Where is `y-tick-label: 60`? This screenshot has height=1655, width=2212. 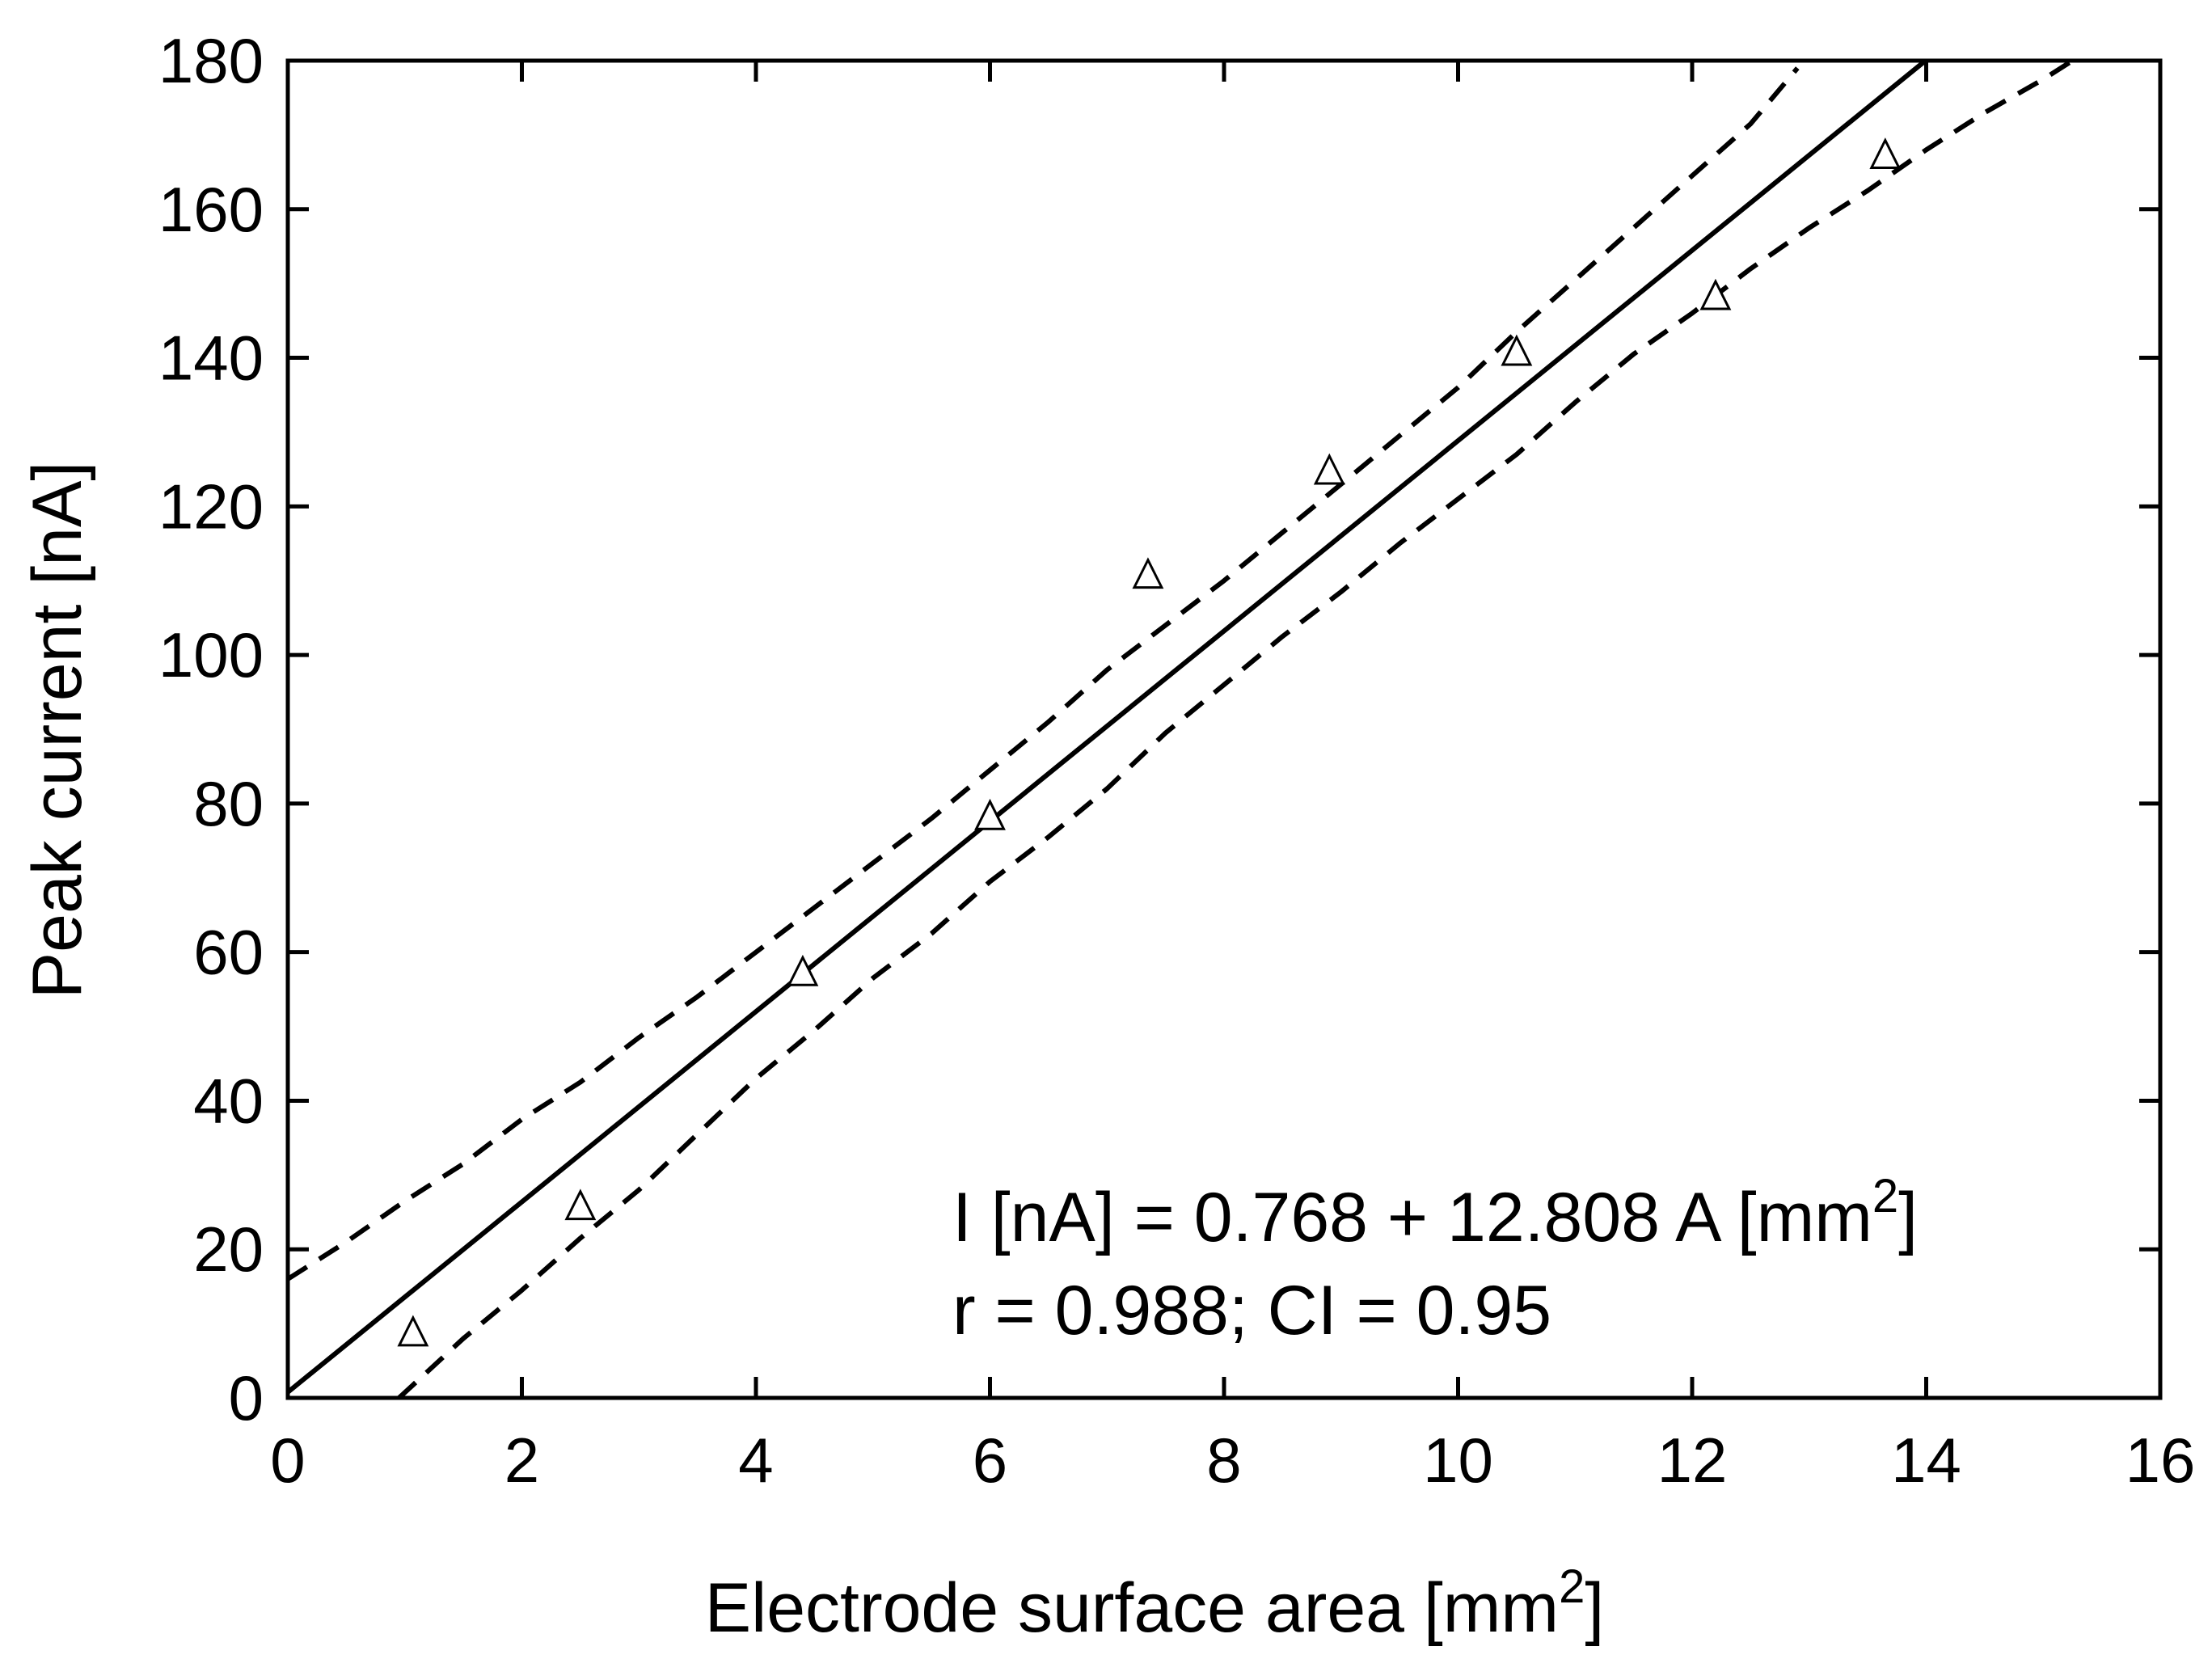
y-tick-label: 60 is located at coordinates (228, 952).